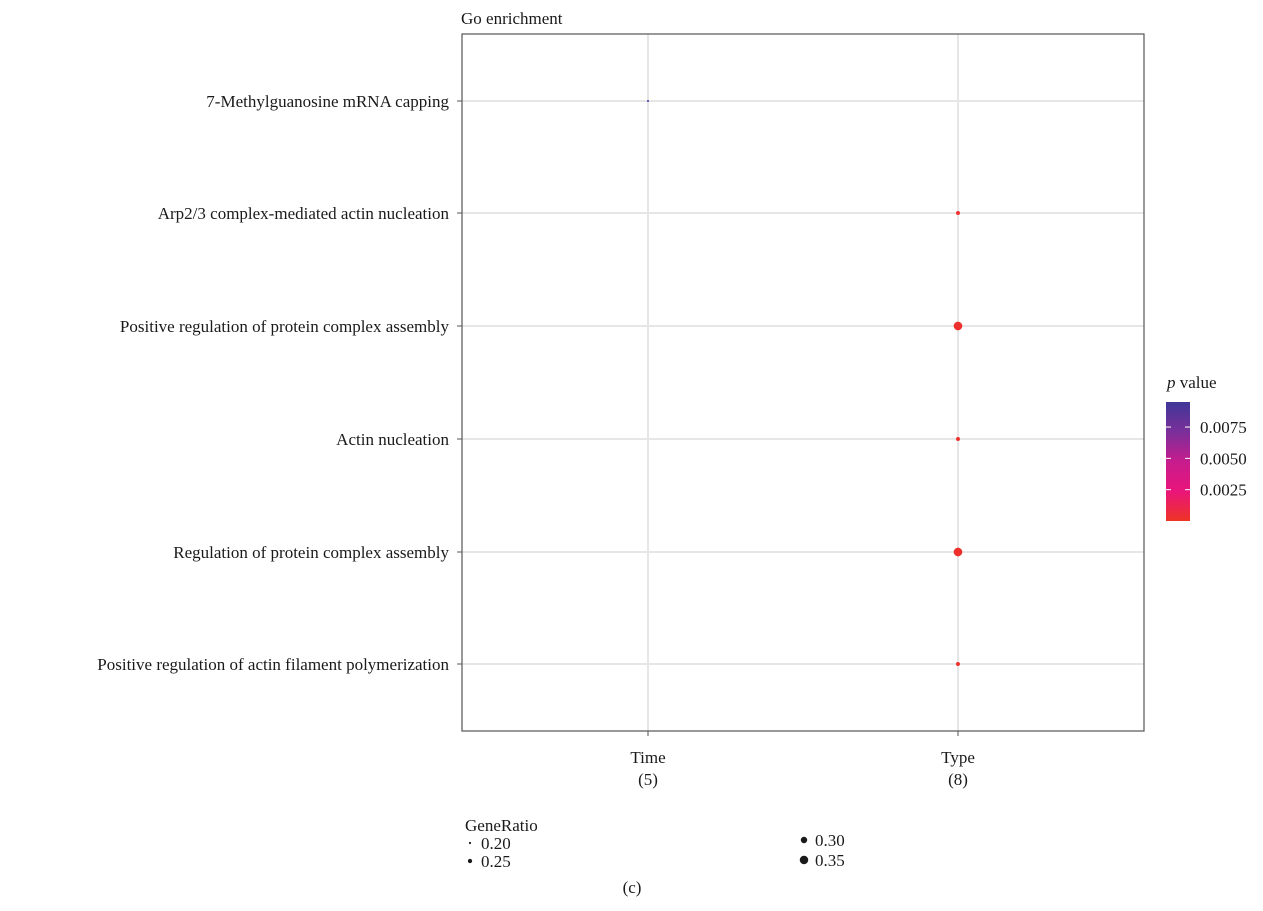  What do you see at coordinates (501, 825) in the screenshot?
I see `gene-ratio-legend-title: GeneRatio` at bounding box center [501, 825].